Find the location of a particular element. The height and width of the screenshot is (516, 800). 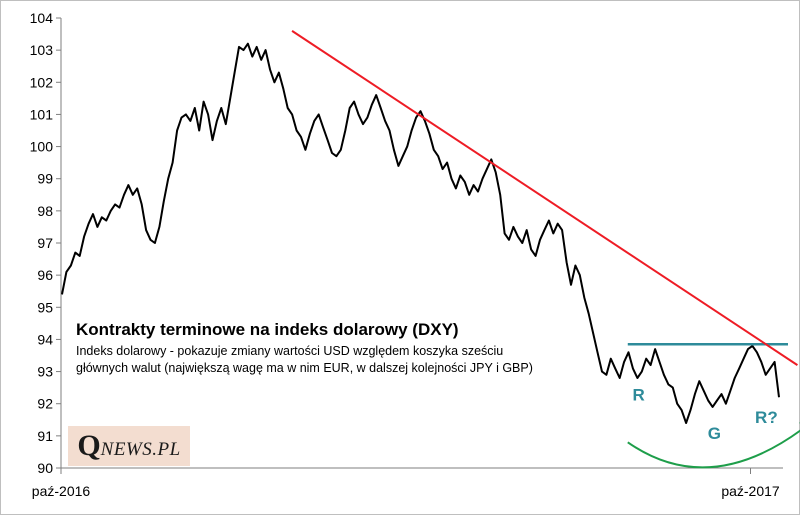

y-tick-label: 93 is located at coordinates (45, 372).